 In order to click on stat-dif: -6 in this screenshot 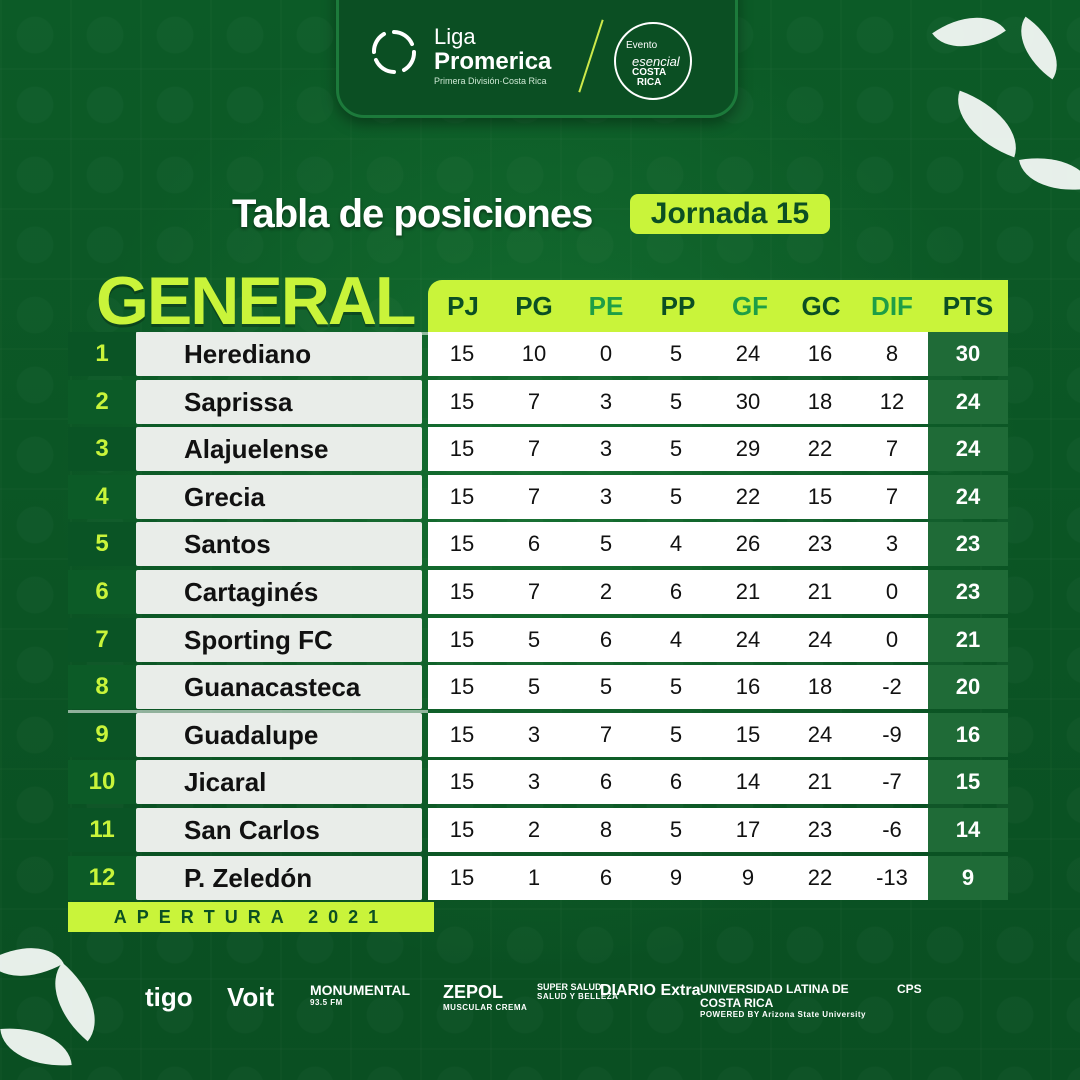, I will do `click(892, 829)`.